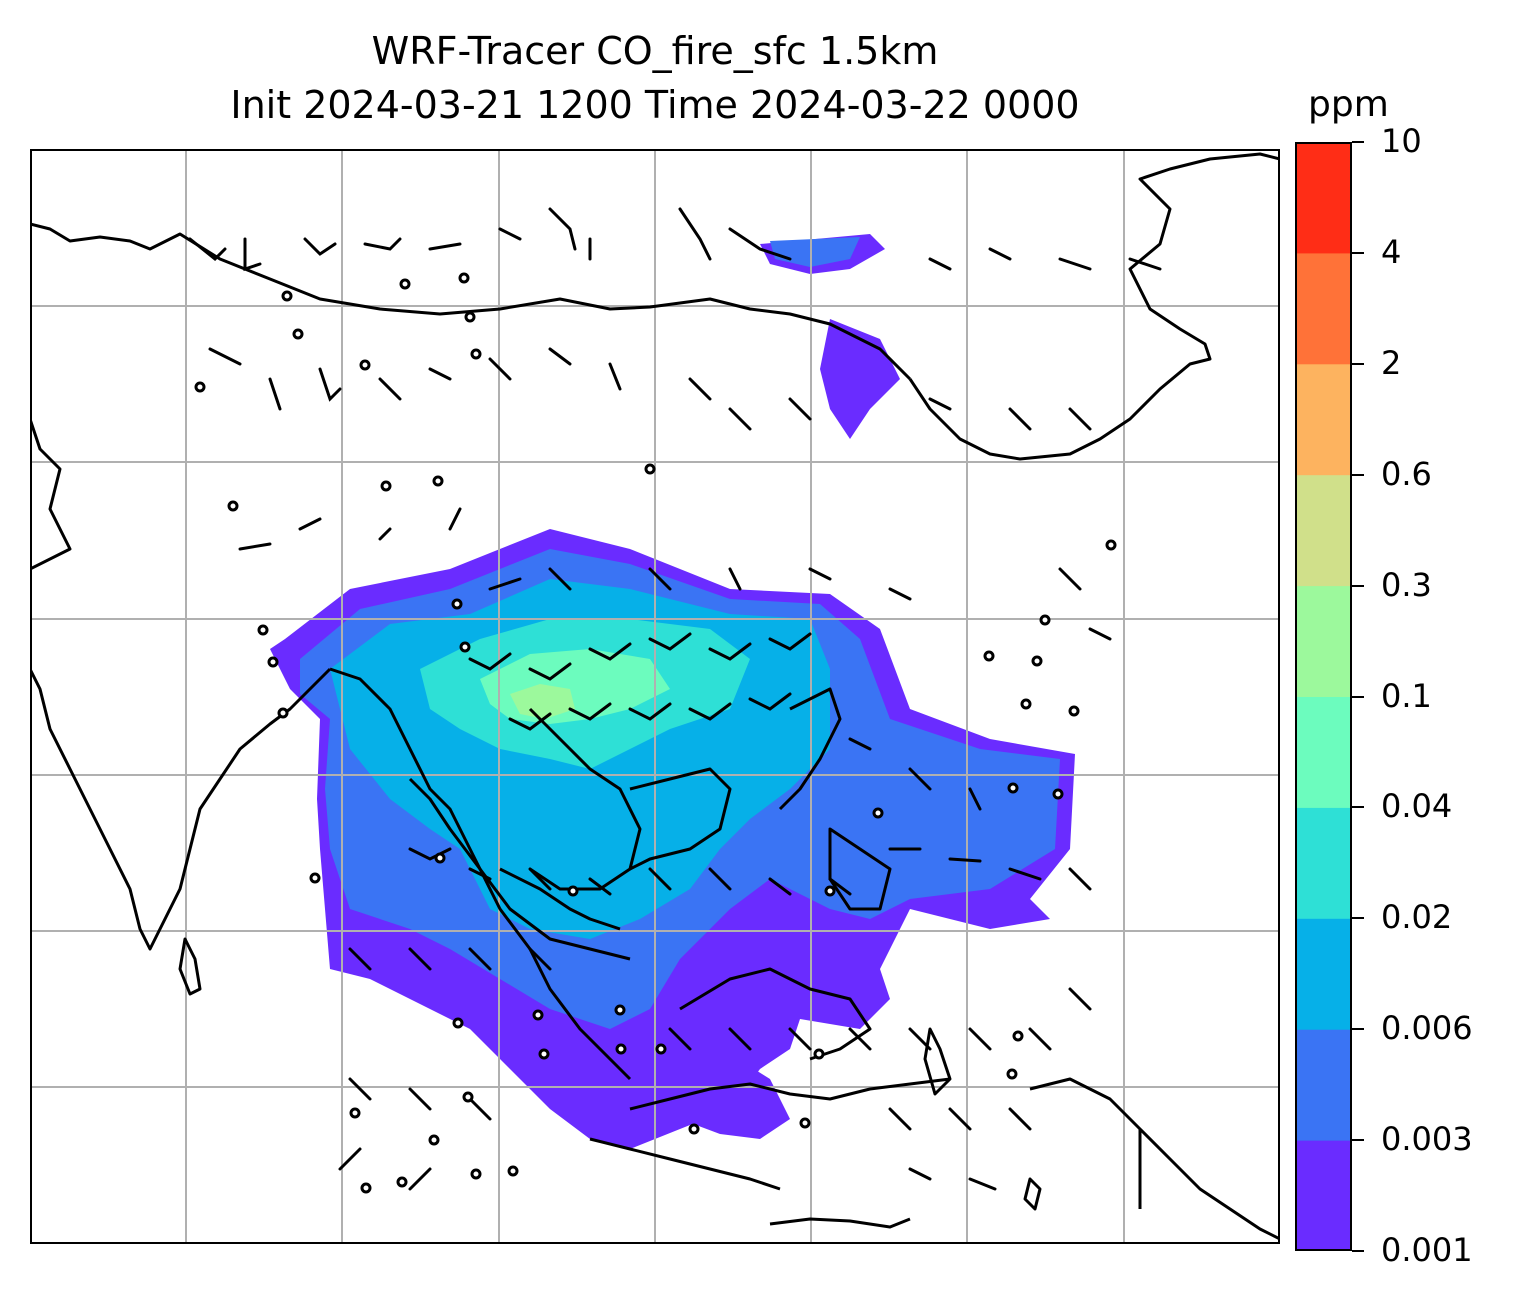  I want to click on colorbar-tick-label: 2, so click(1391, 362).